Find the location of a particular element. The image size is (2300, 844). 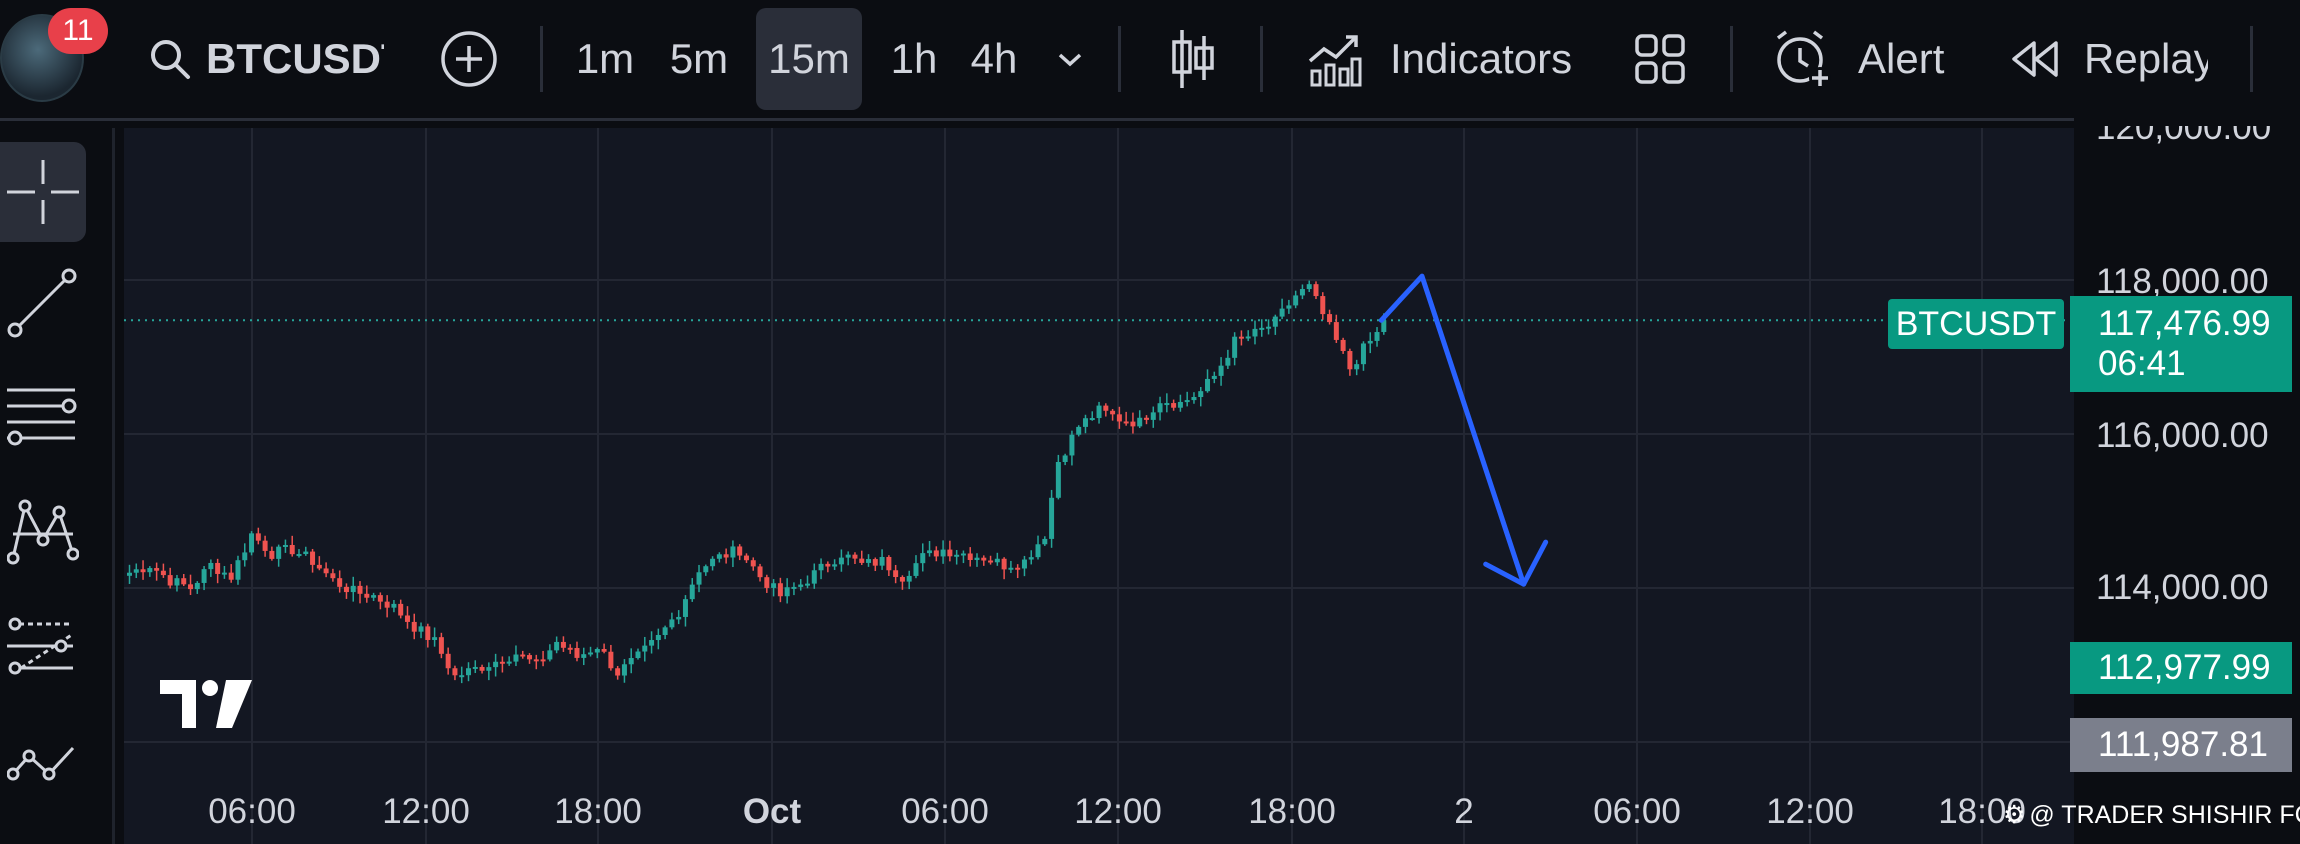

path-tool is located at coordinates (43, 758).